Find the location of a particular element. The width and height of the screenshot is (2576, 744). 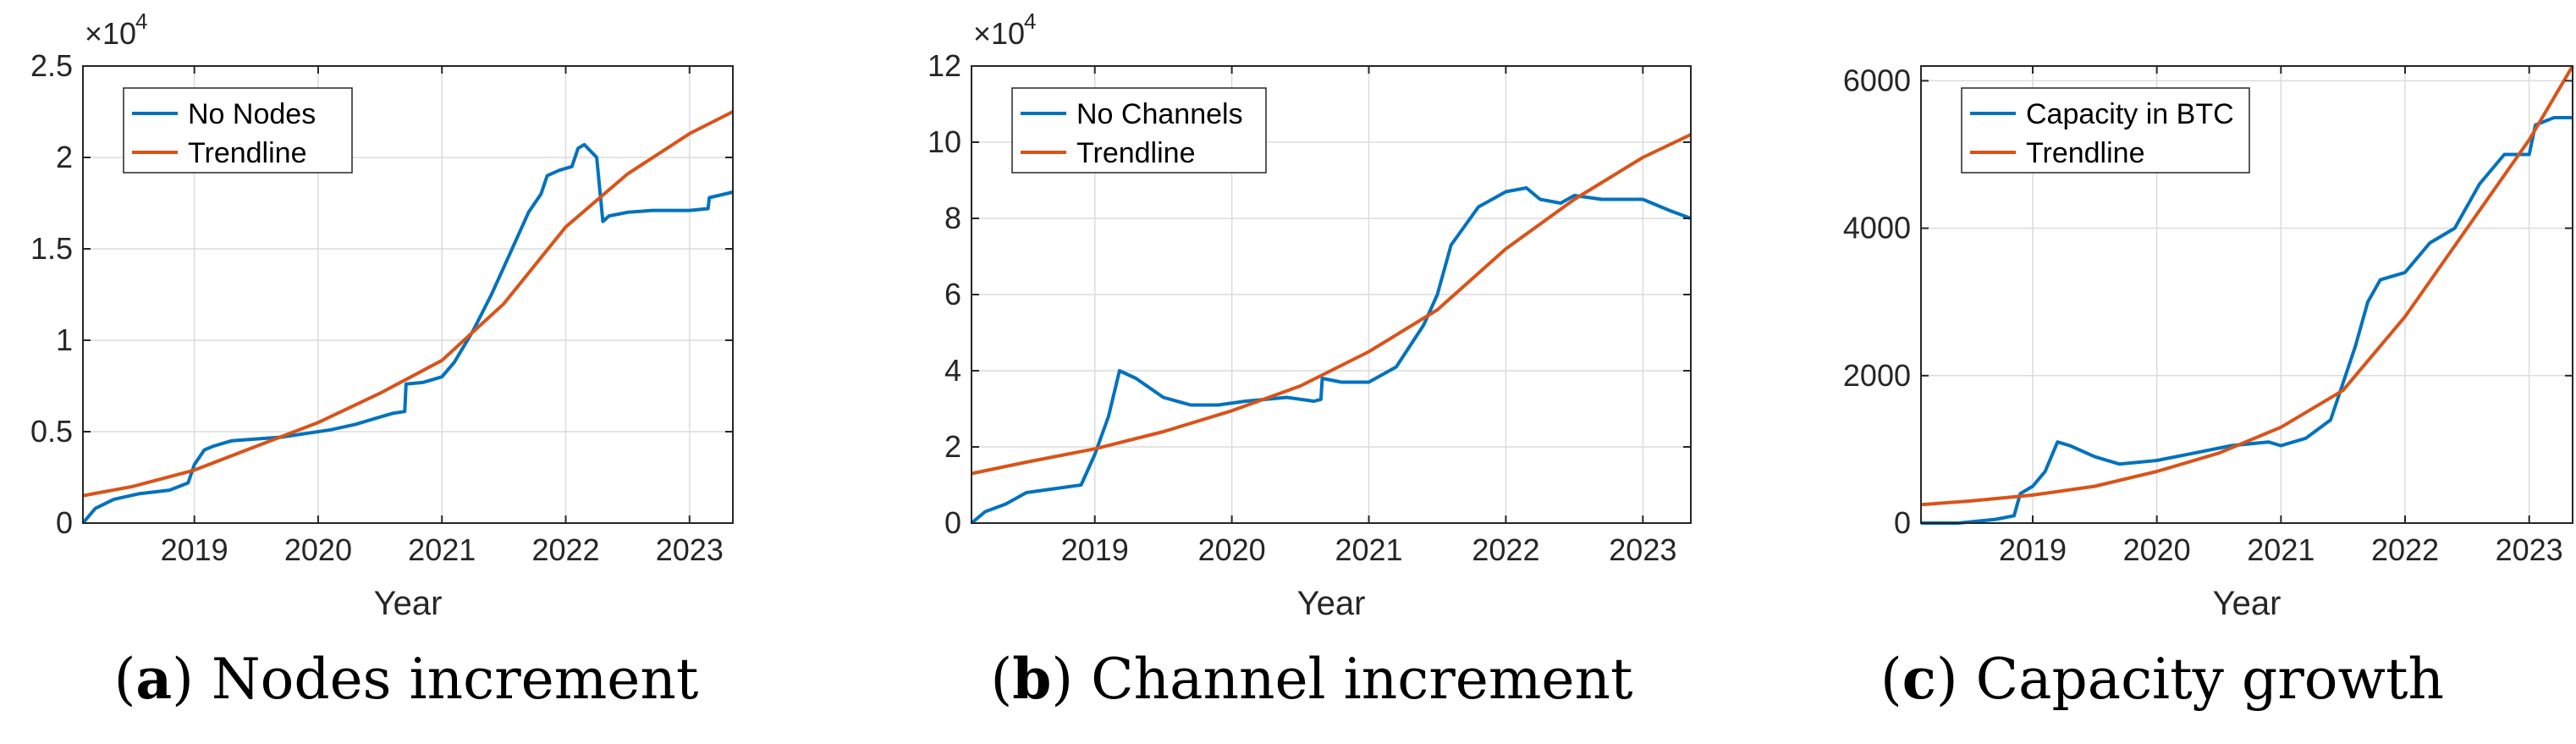

legend-label: No Channels is located at coordinates (1159, 114).